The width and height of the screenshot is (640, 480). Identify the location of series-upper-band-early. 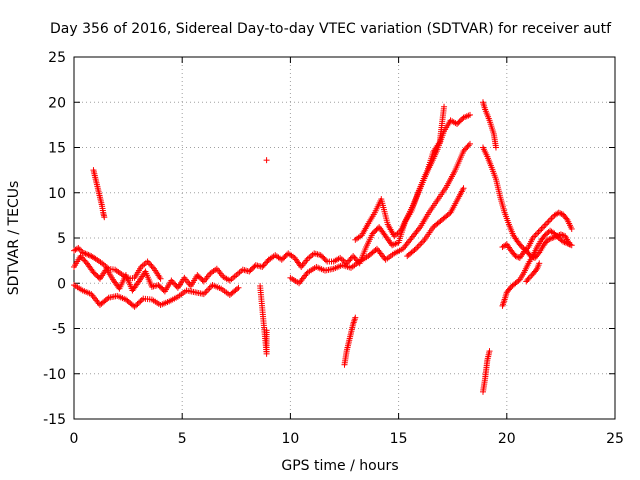
(117, 263).